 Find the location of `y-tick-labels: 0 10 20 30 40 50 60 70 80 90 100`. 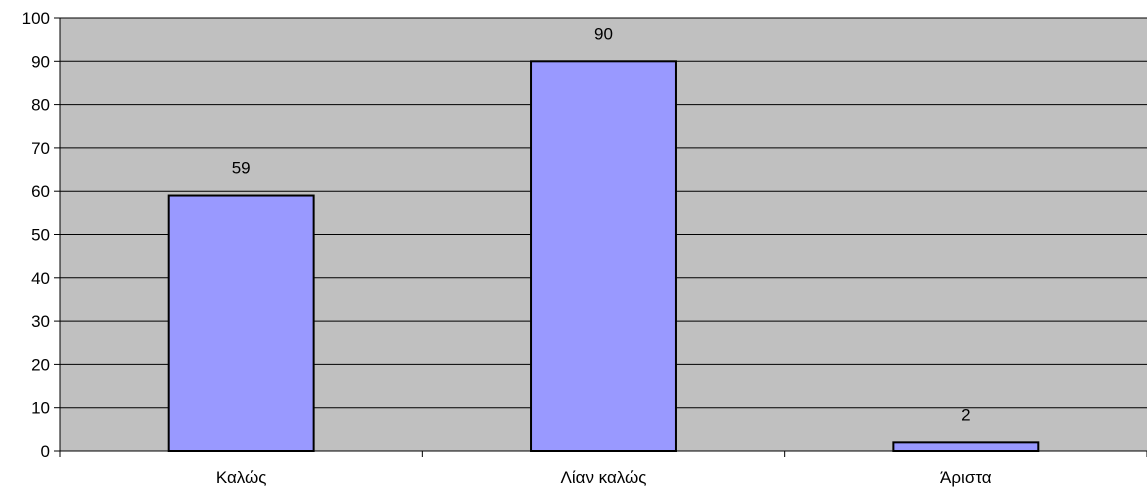

y-tick-labels: 0 10 20 30 40 50 60 70 80 90 100 is located at coordinates (41, 235).